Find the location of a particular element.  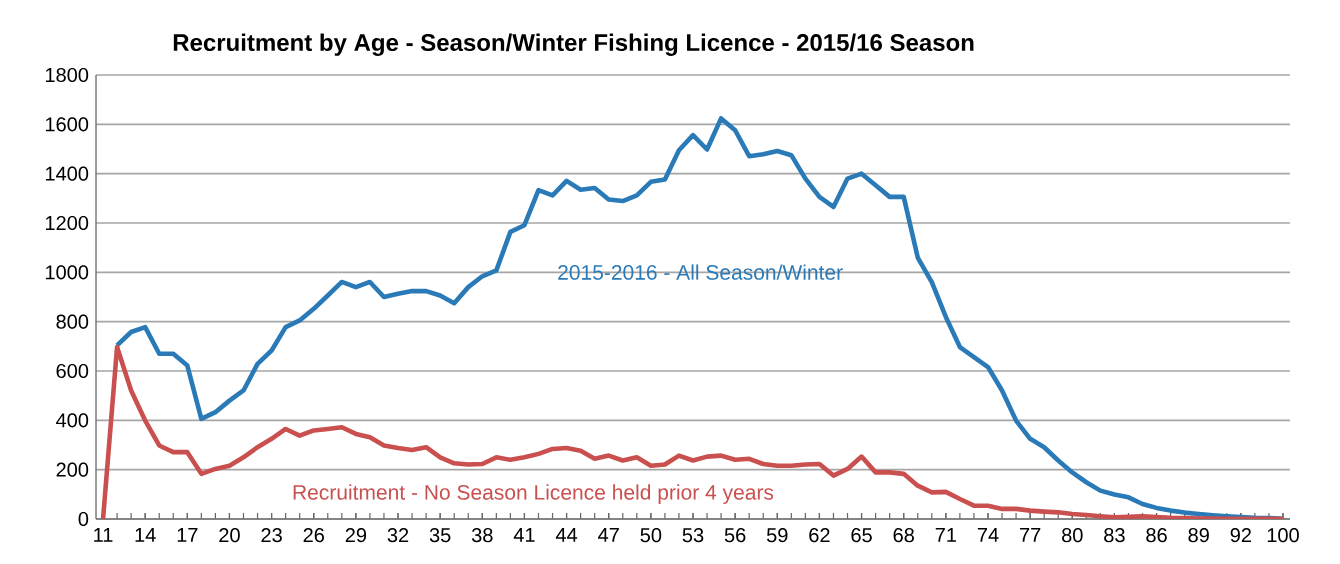

x-tick-label: 74 is located at coordinates (988, 535).